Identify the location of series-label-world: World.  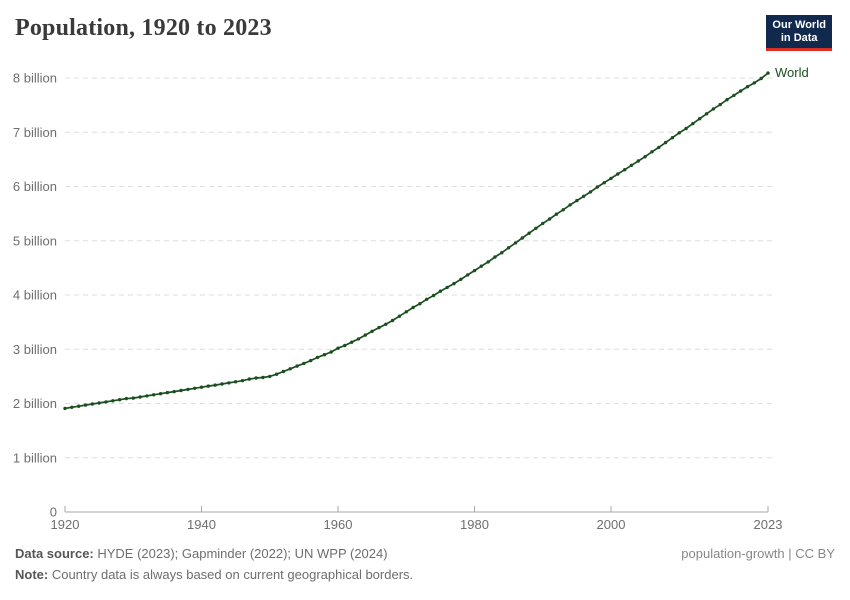
(792, 72).